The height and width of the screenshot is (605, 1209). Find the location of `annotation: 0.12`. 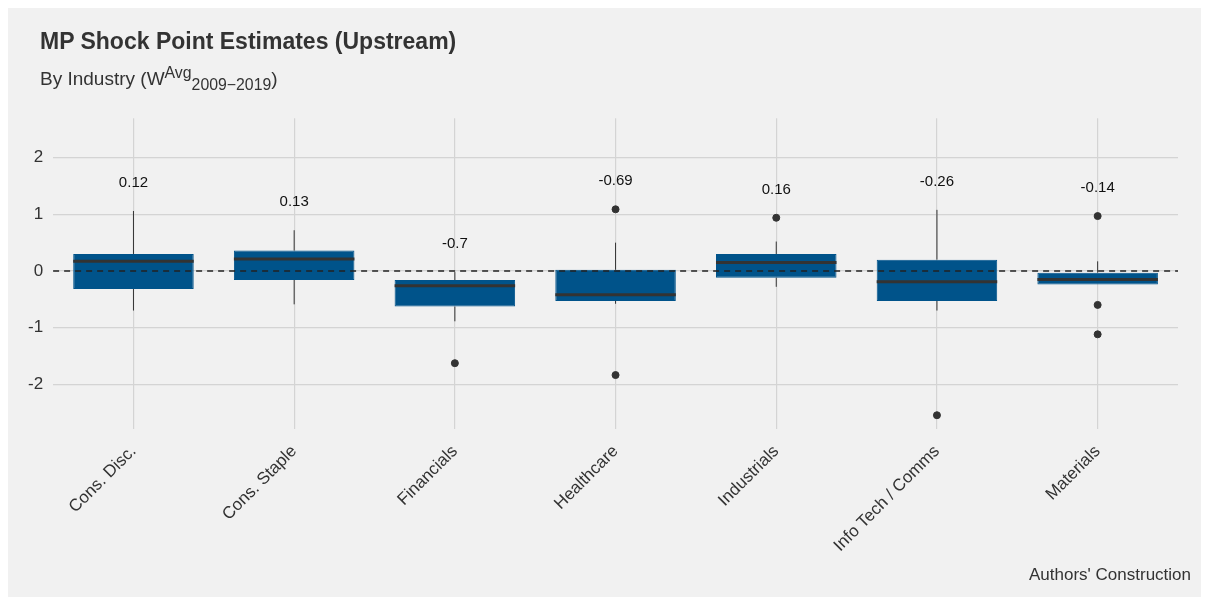

annotation: 0.12 is located at coordinates (133, 182).